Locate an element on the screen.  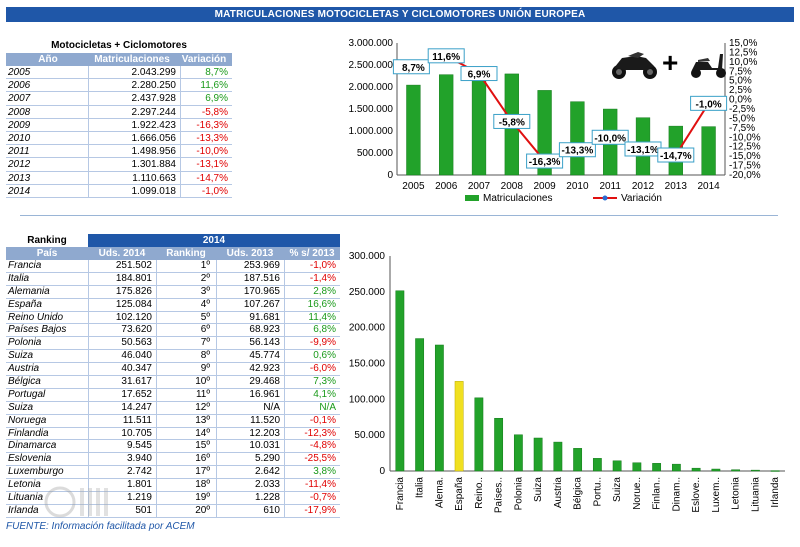
y2-tick-label: 7,5% is located at coordinates (740, 71).